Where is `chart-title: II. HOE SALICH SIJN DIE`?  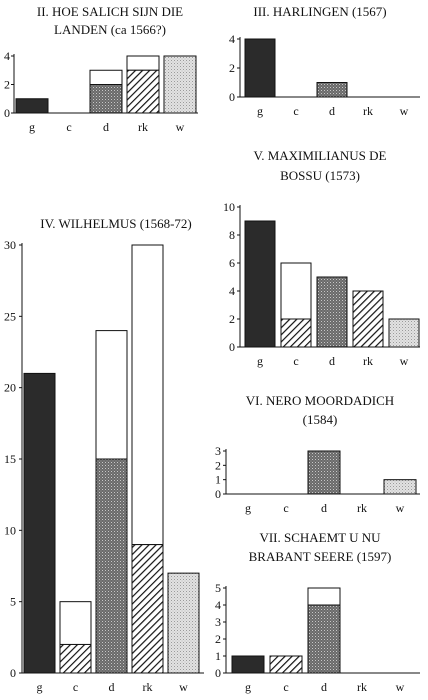
chart-title: II. HOE SALICH SIJN DIE is located at coordinates (110, 11).